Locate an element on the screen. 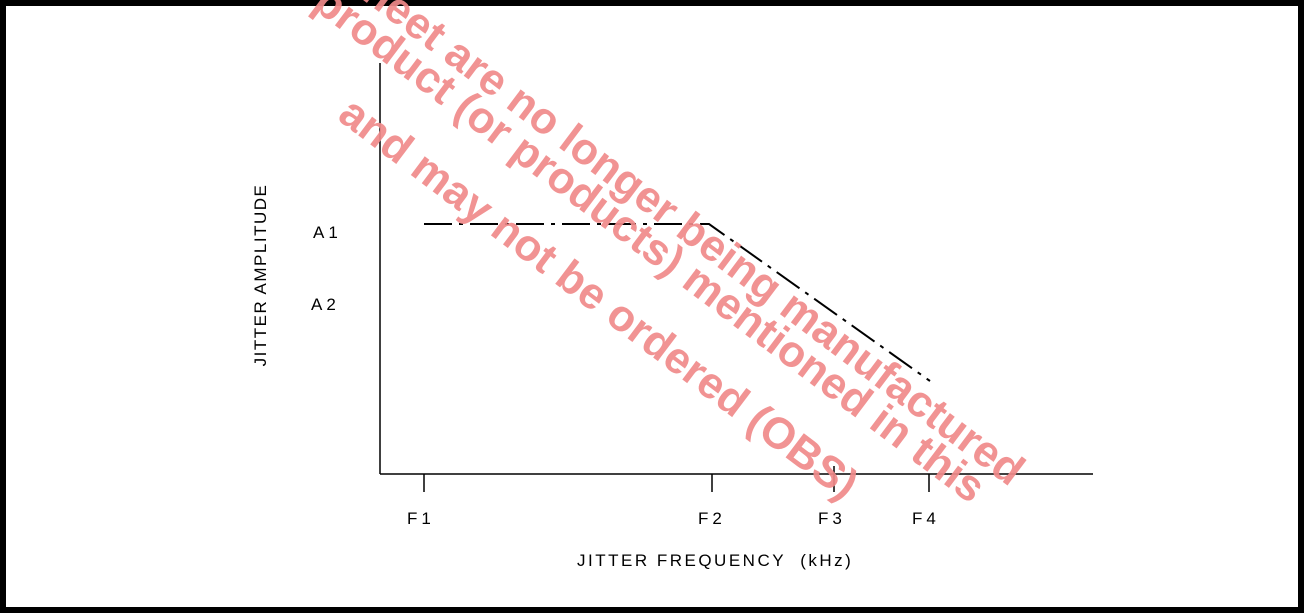 This screenshot has height=613, width=1304. y-tick-label-a1: A1 is located at coordinates (327, 232).